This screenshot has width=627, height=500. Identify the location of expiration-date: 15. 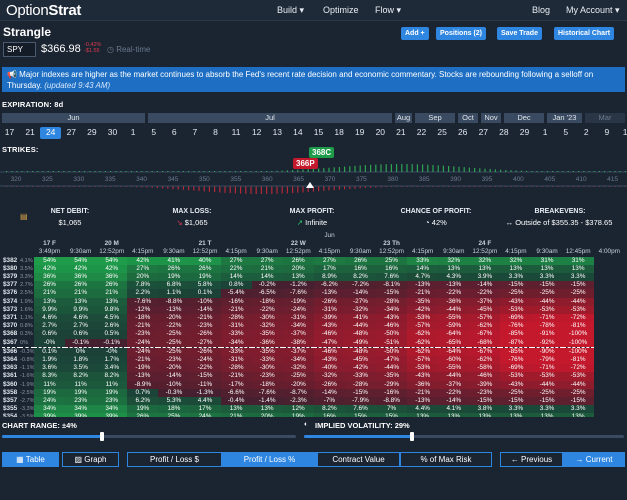
(318, 132).